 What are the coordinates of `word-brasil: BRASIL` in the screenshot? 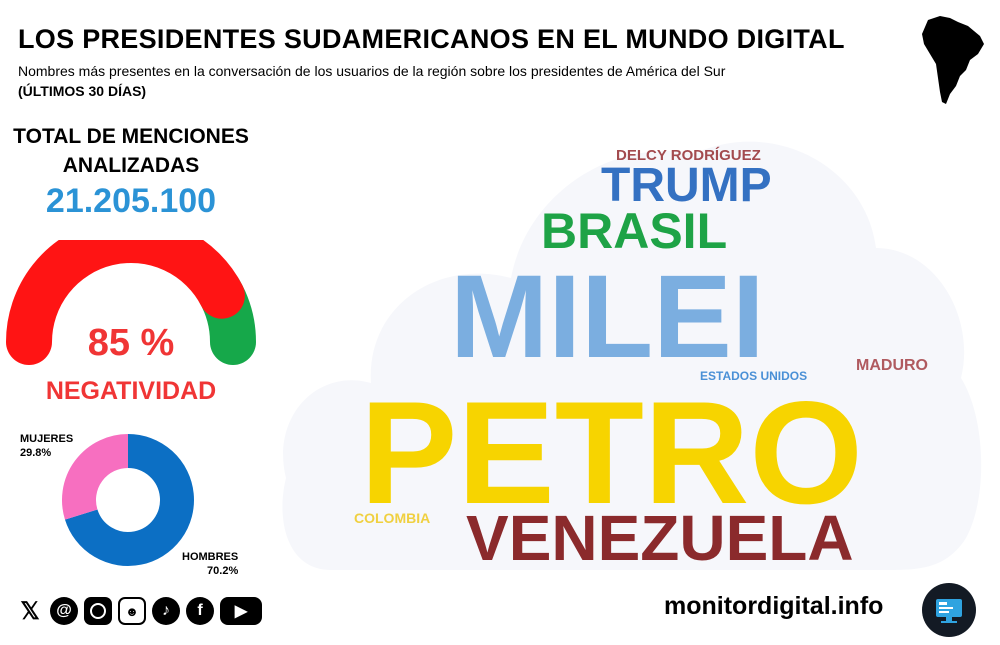 It's located at (634, 231).